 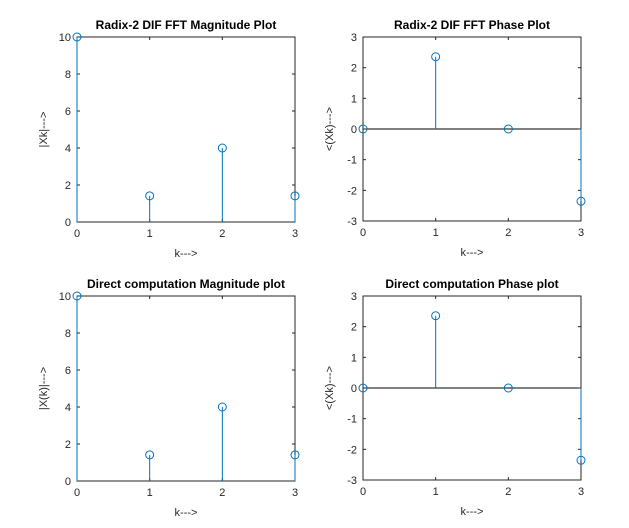 What do you see at coordinates (186, 284) in the screenshot?
I see `chart-title: Direct computation Magnitude plot` at bounding box center [186, 284].